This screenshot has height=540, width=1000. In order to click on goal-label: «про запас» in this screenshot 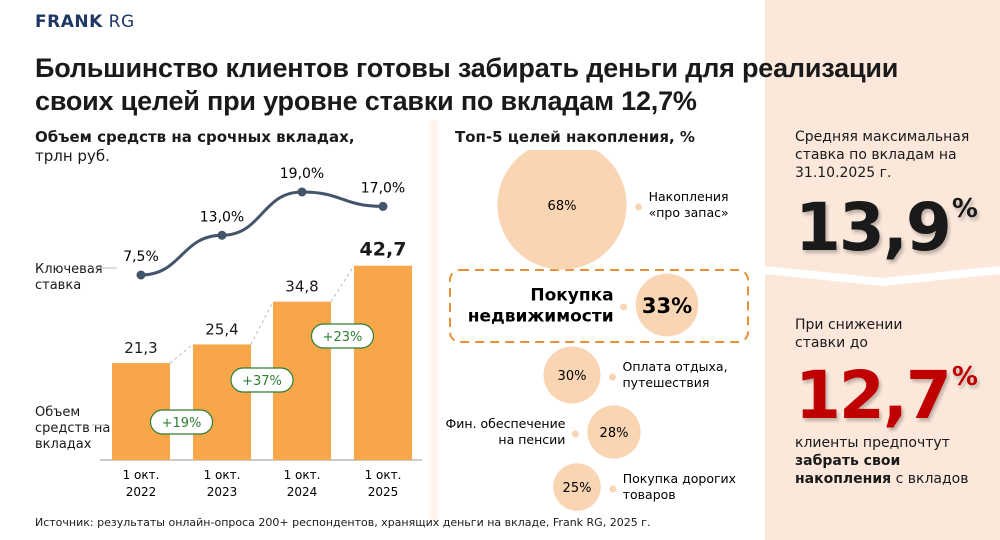, I will do `click(689, 212)`.